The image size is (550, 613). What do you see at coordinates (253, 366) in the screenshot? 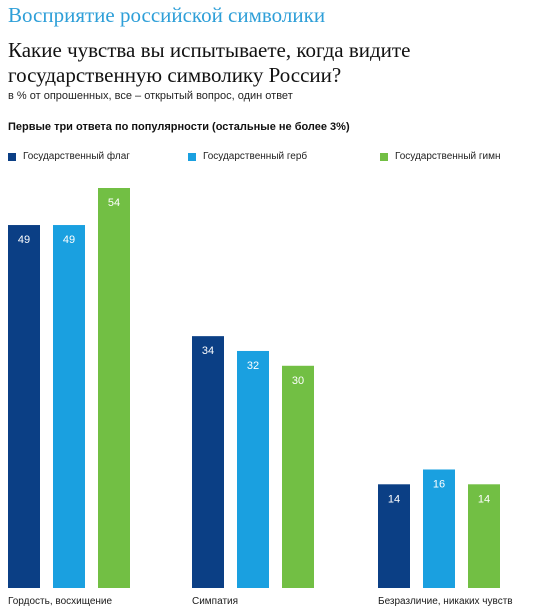
I see `data-label-coat-2: 32` at bounding box center [253, 366].